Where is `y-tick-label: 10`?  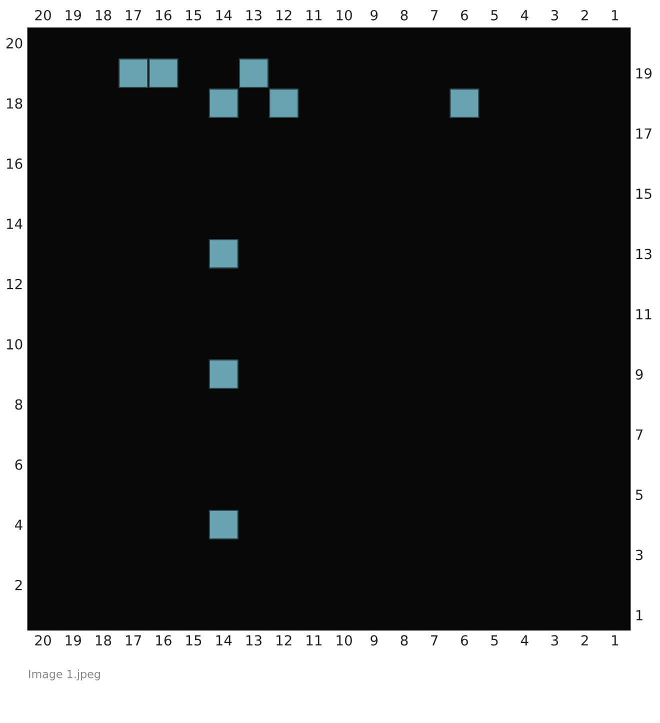
y-tick-label: 10 is located at coordinates (14, 344).